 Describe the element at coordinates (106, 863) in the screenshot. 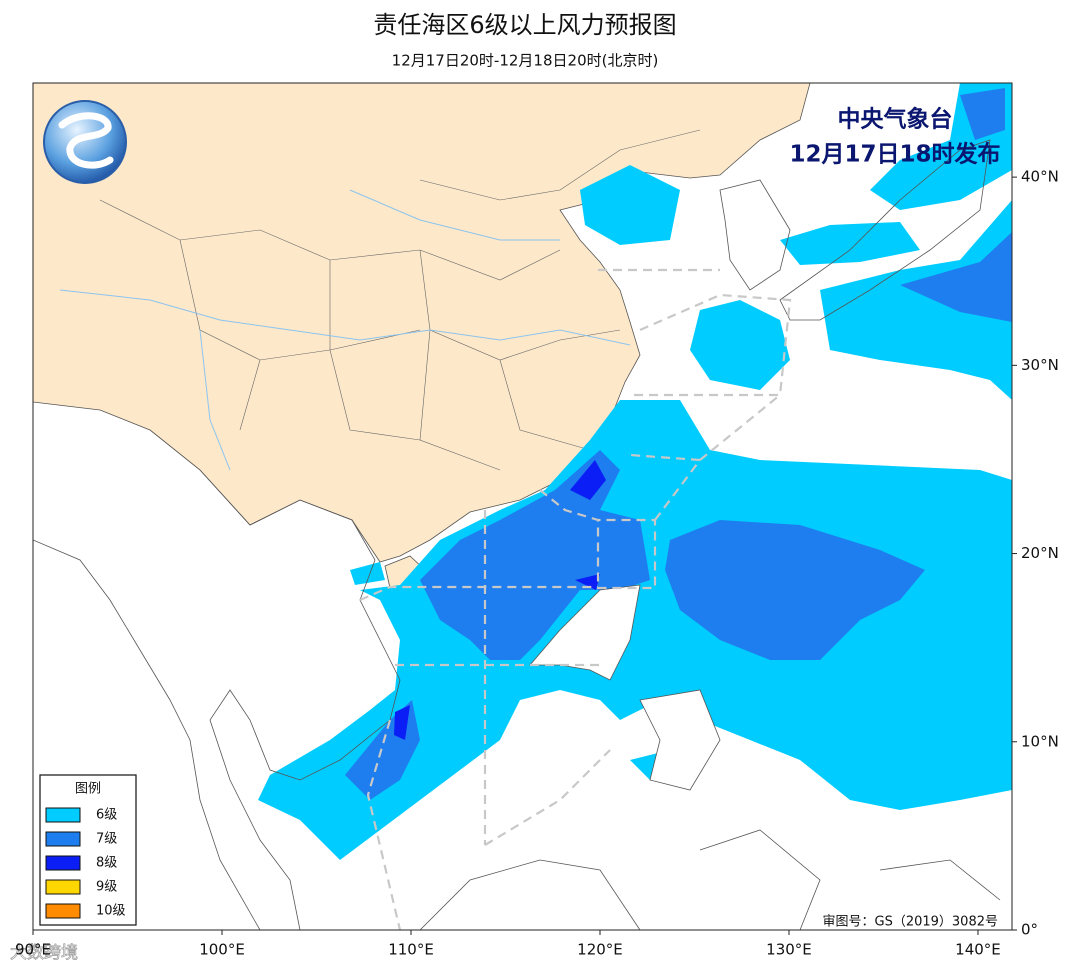

I see `legend-label: 8级` at that location.